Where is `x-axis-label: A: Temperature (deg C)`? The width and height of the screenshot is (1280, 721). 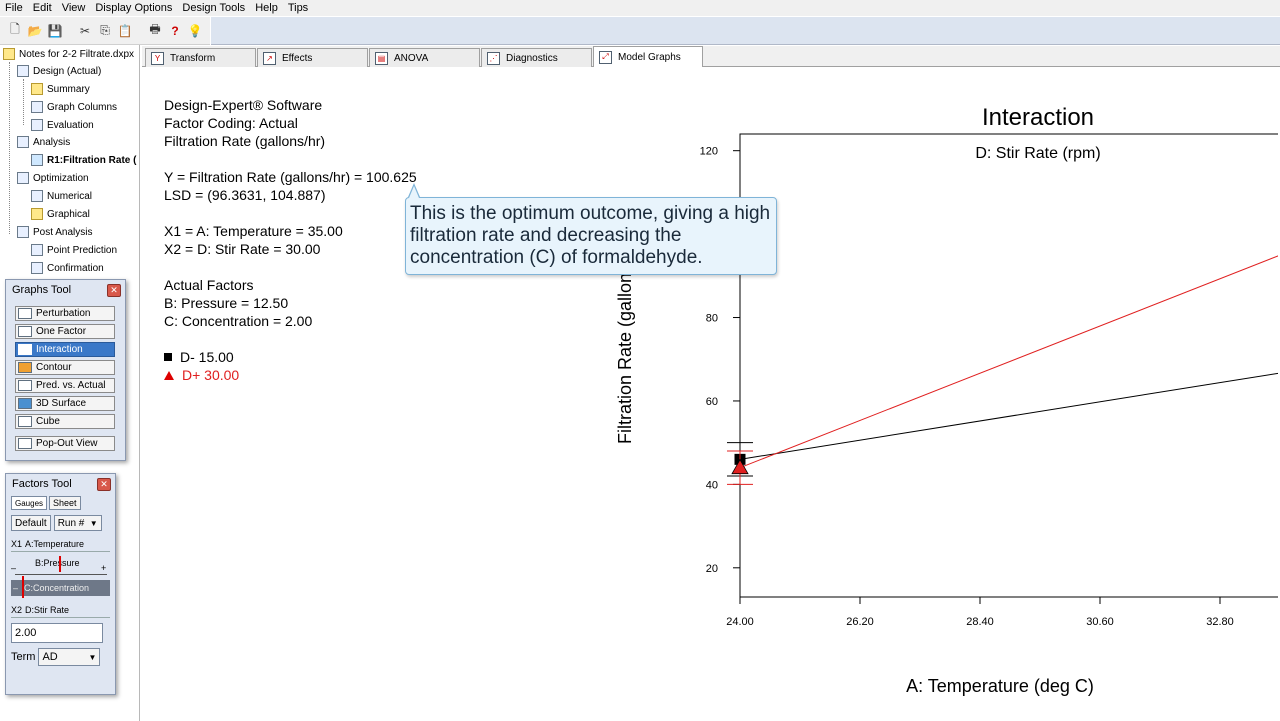 x-axis-label: A: Temperature (deg C) is located at coordinates (1000, 686).